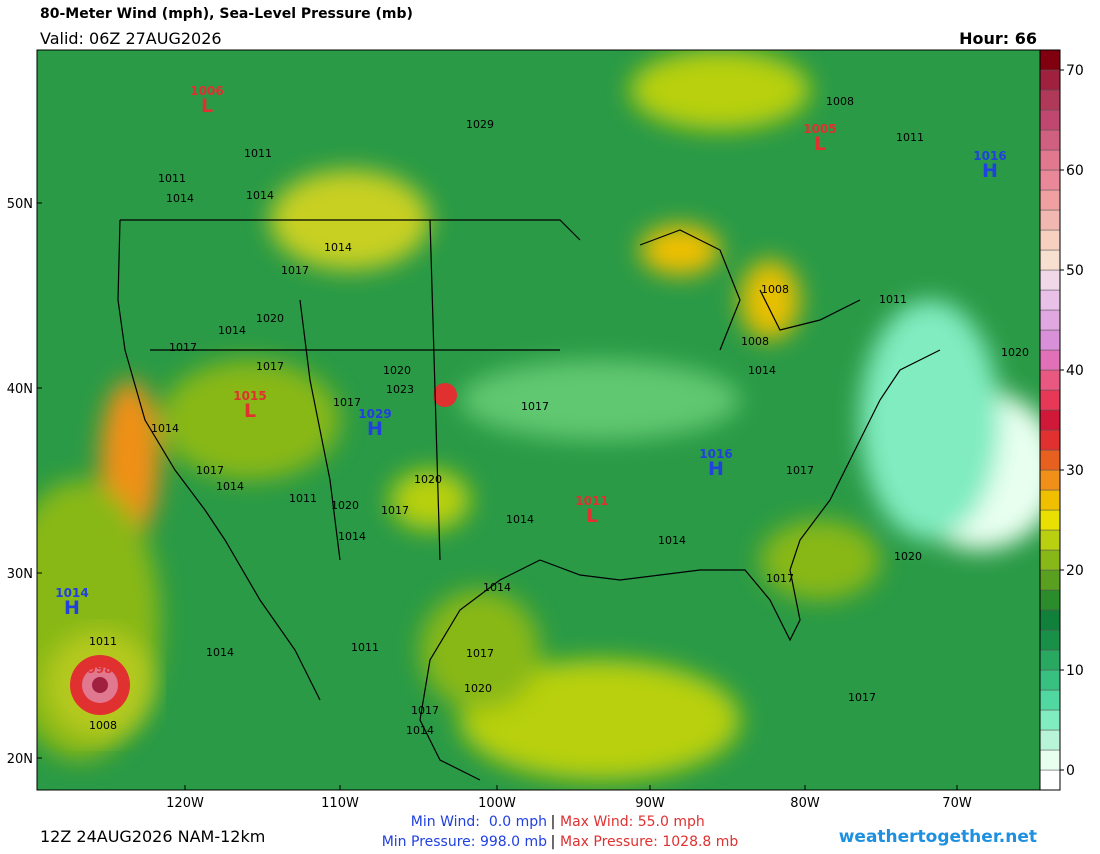  What do you see at coordinates (1075, 71) in the screenshot?
I see `colorbar-tick-label: 70` at bounding box center [1075, 71].